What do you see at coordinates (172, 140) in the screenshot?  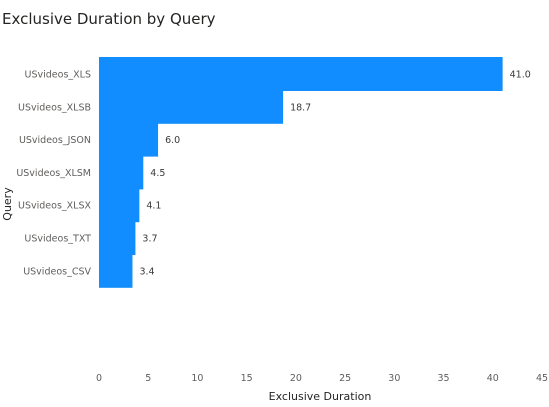 I see `data-label: 6.0` at bounding box center [172, 140].